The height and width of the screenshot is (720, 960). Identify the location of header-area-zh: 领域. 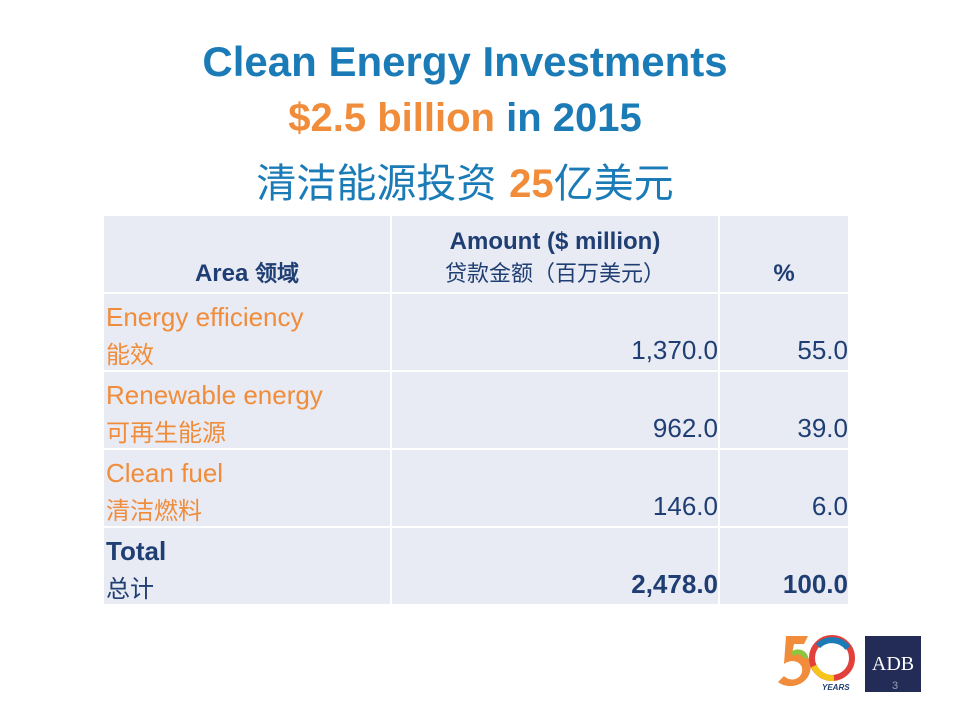
(277, 274).